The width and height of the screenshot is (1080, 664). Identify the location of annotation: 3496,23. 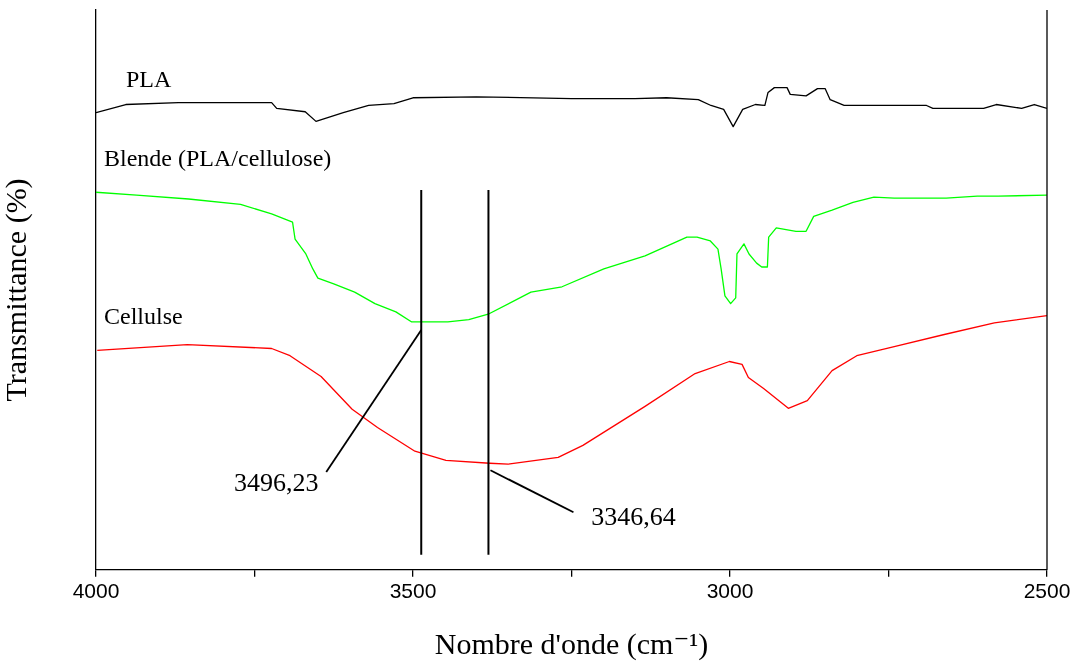
(276, 482).